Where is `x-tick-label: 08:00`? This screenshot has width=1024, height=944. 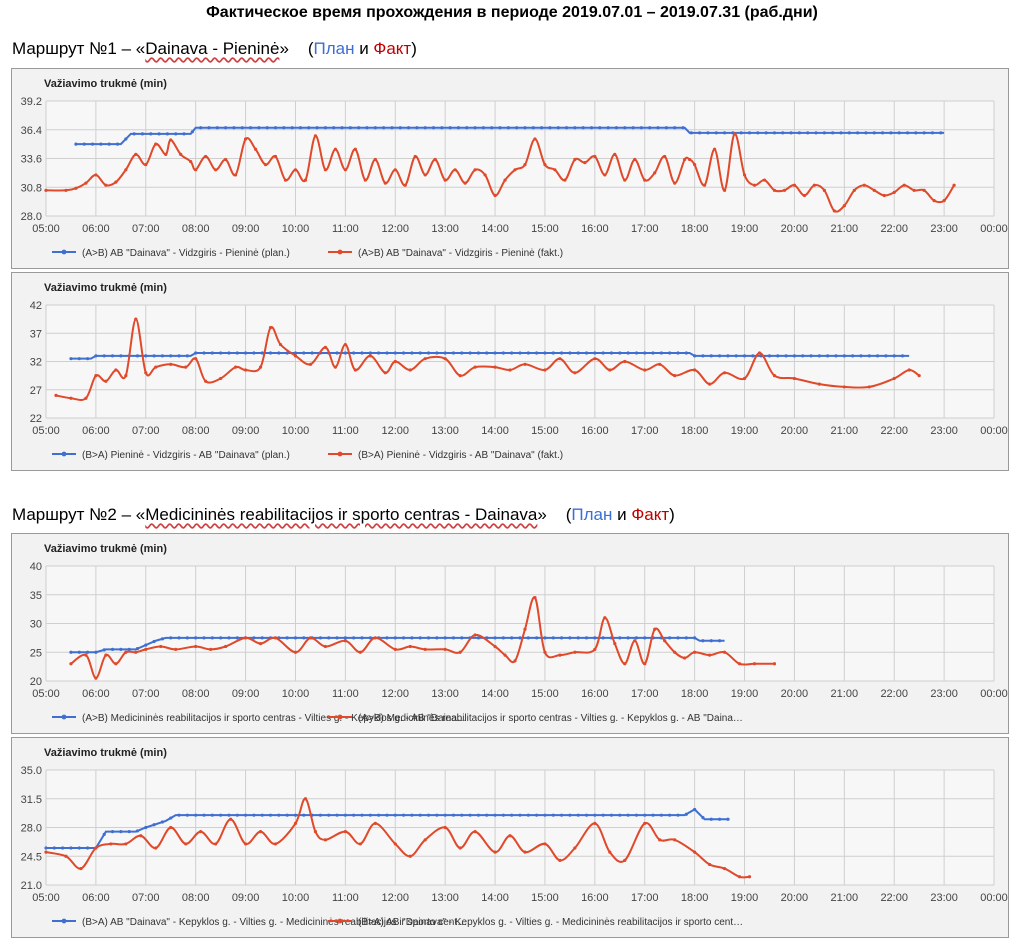
x-tick-label: 08:00 is located at coordinates (196, 229).